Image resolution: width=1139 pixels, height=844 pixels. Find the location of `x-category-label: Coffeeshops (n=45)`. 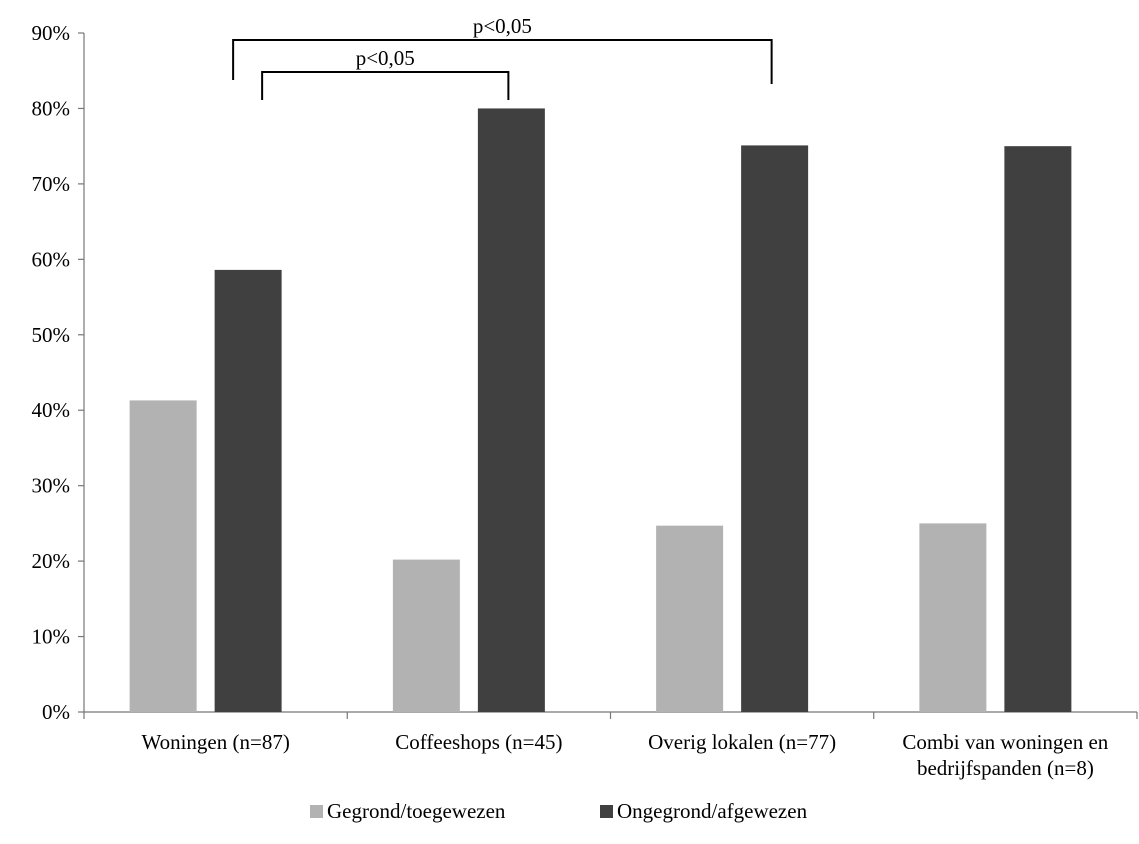

x-category-label: Coffeeshops (n=45) is located at coordinates (478, 742).